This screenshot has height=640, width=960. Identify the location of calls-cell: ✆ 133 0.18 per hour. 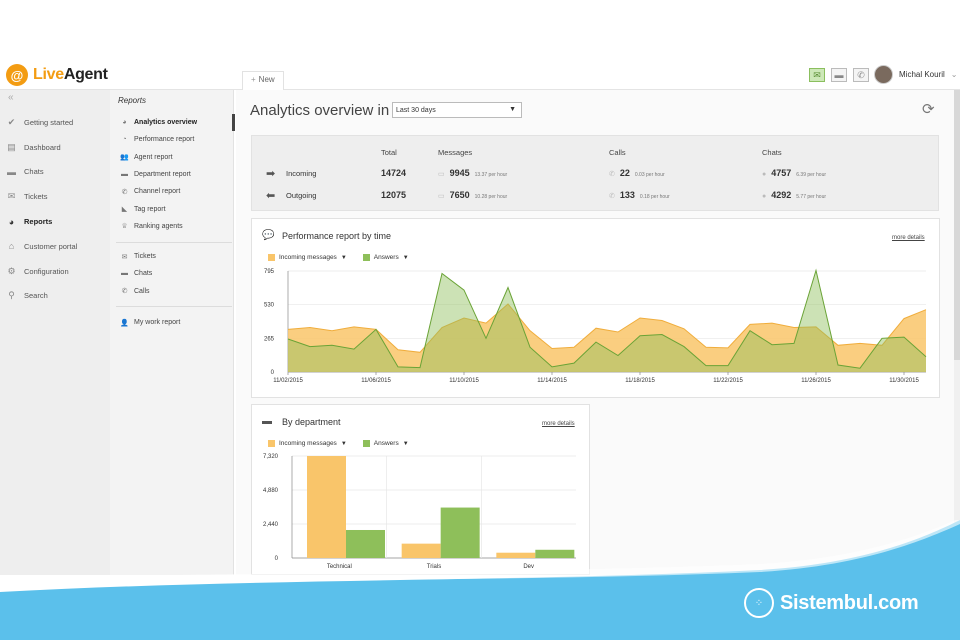
(639, 195).